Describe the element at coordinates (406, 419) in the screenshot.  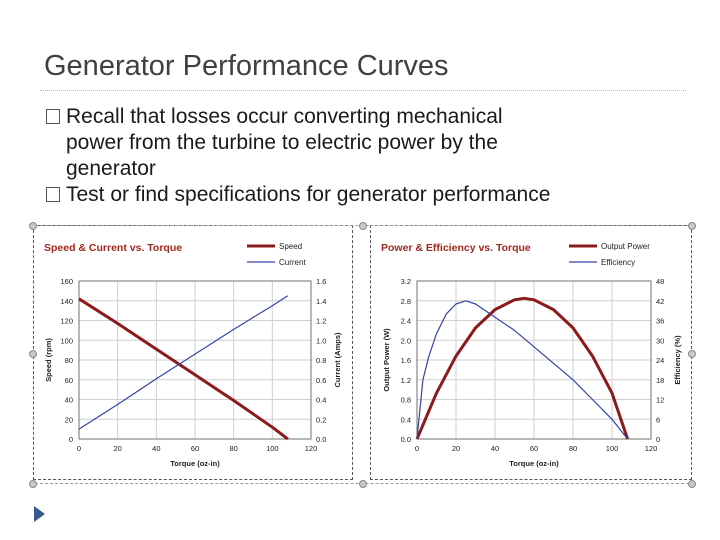
I see `y-tick-label: 0.4` at that location.